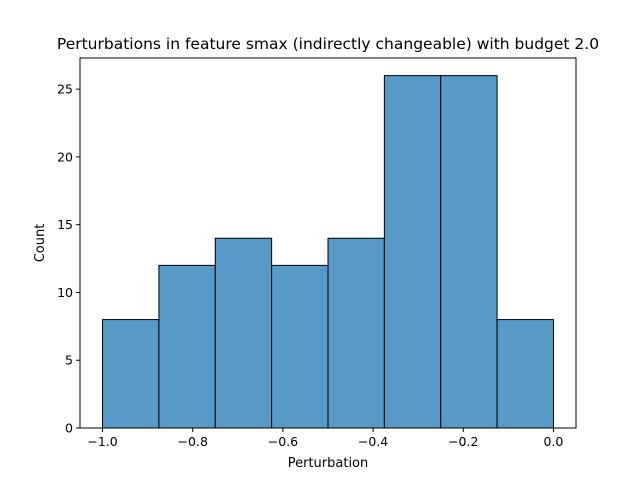 The height and width of the screenshot is (480, 640). I want to click on y-tick-label: 0, so click(69, 428).